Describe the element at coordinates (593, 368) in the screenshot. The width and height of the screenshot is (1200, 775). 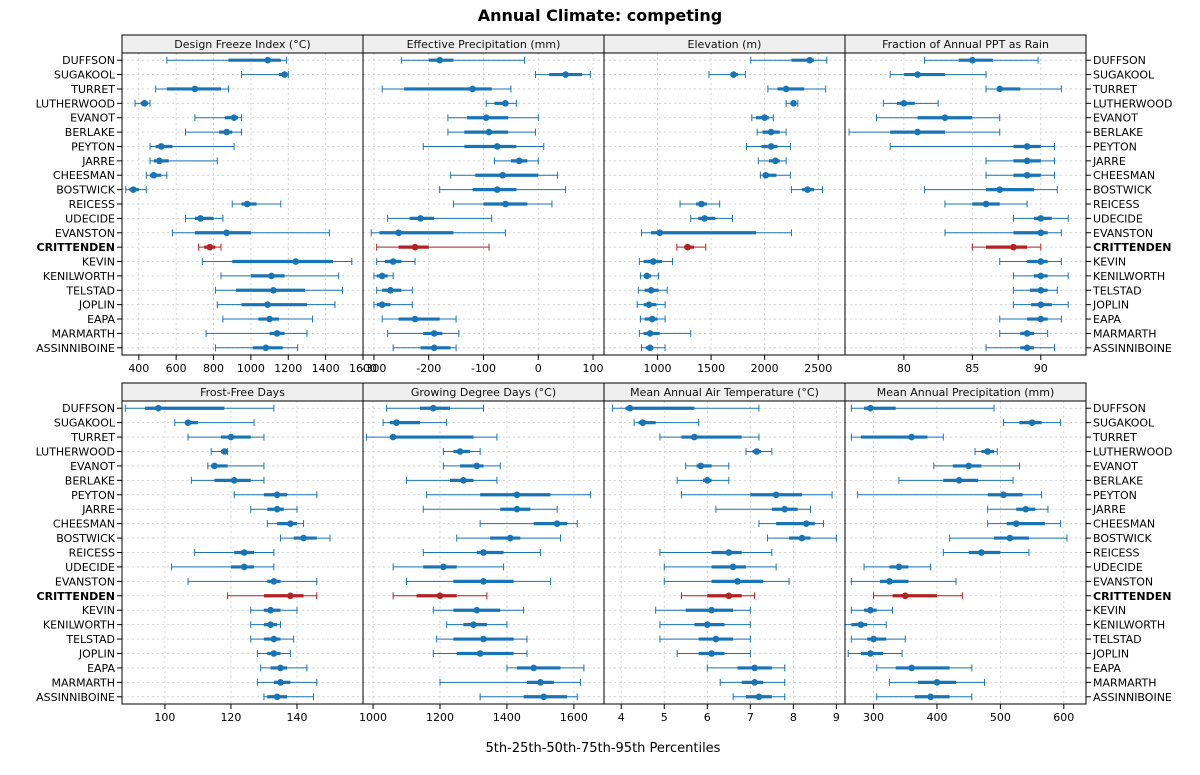
I see `x-tick-label: 100` at that location.